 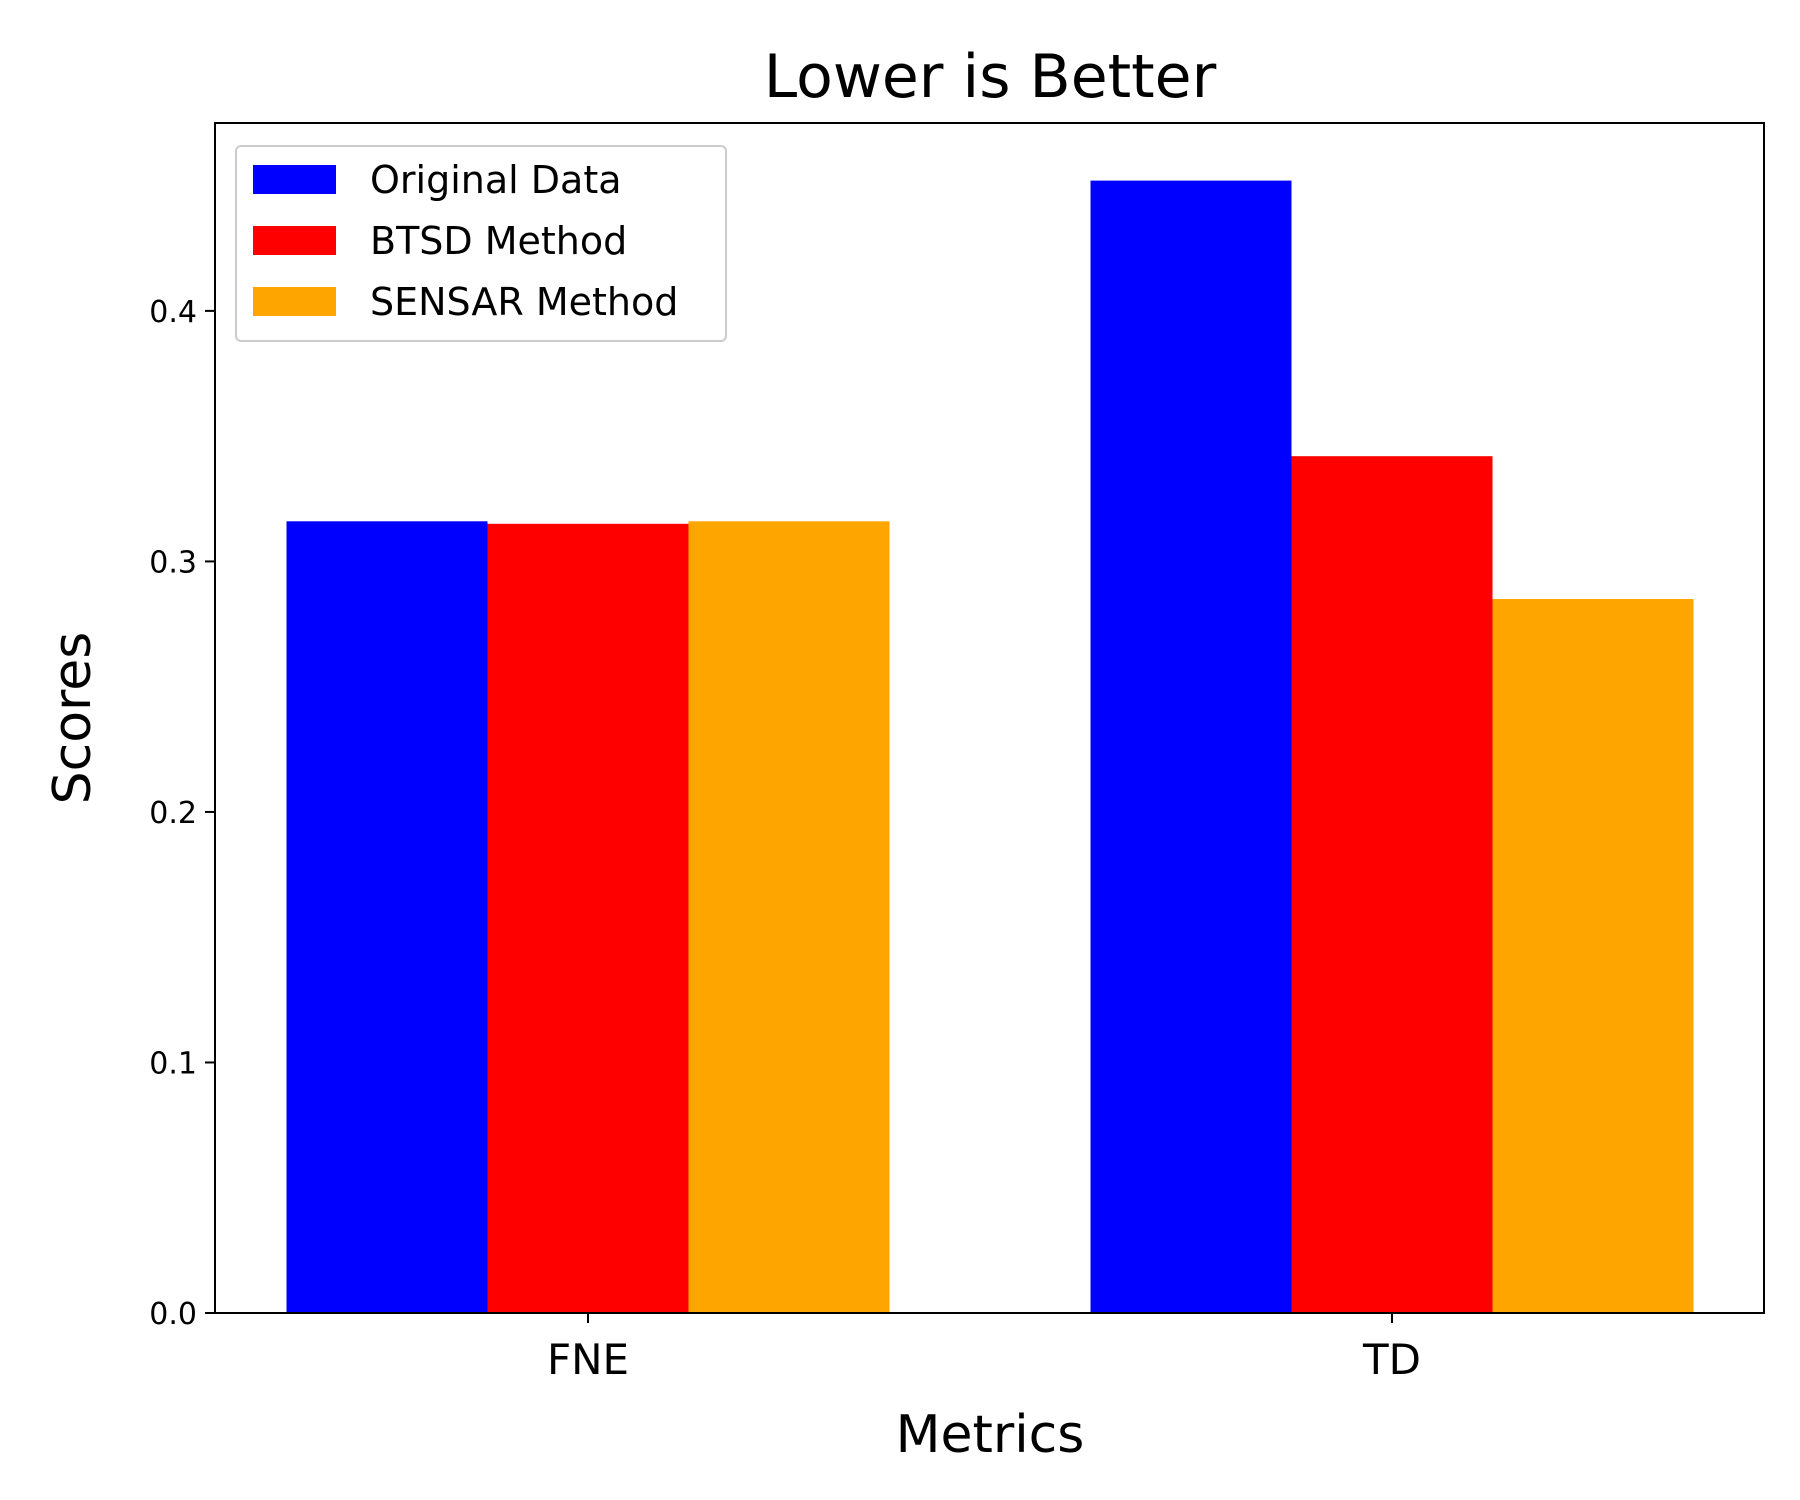 I want to click on y-axis-title: Scores, so click(x=73, y=718).